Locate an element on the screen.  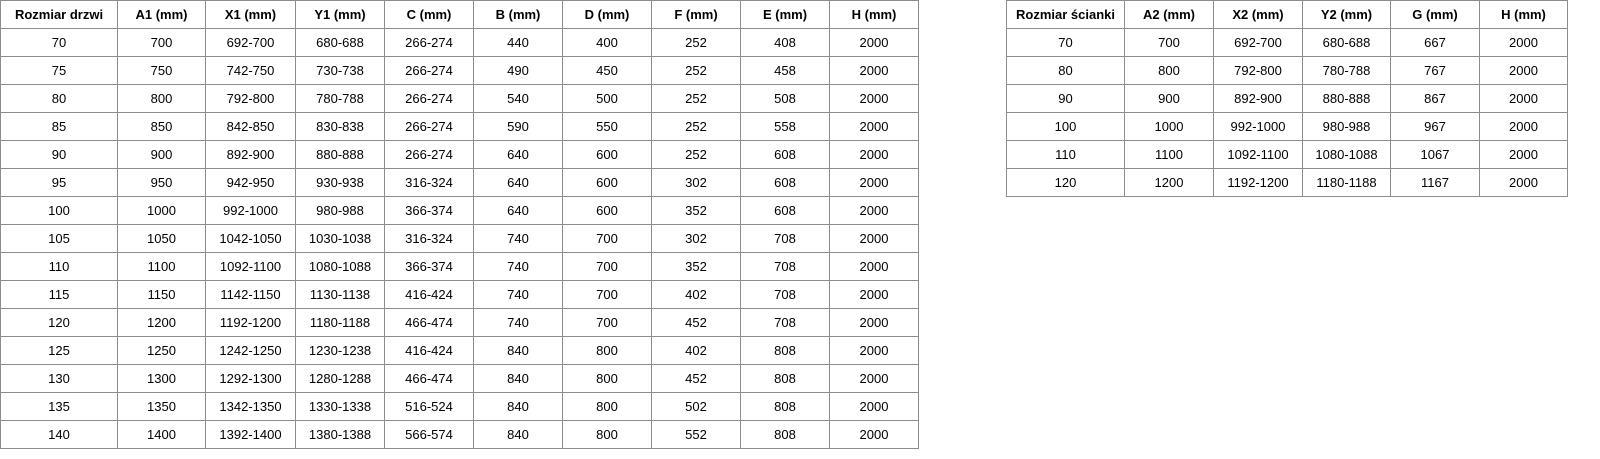
column-header: Rozmiar drzwi is located at coordinates (59, 14).